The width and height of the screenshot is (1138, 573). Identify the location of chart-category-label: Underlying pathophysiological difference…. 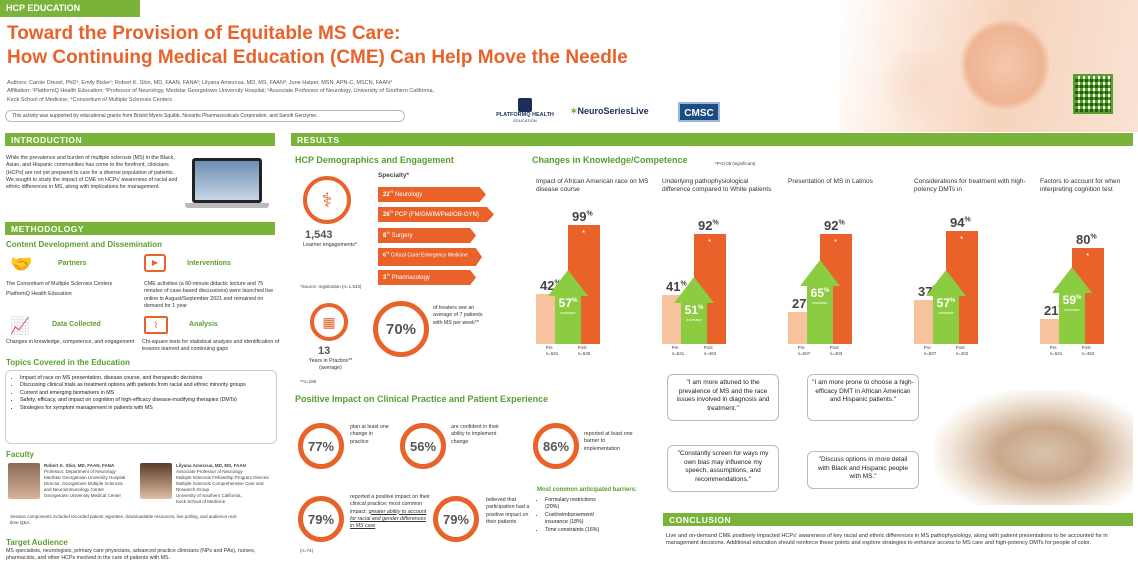
(717, 185).